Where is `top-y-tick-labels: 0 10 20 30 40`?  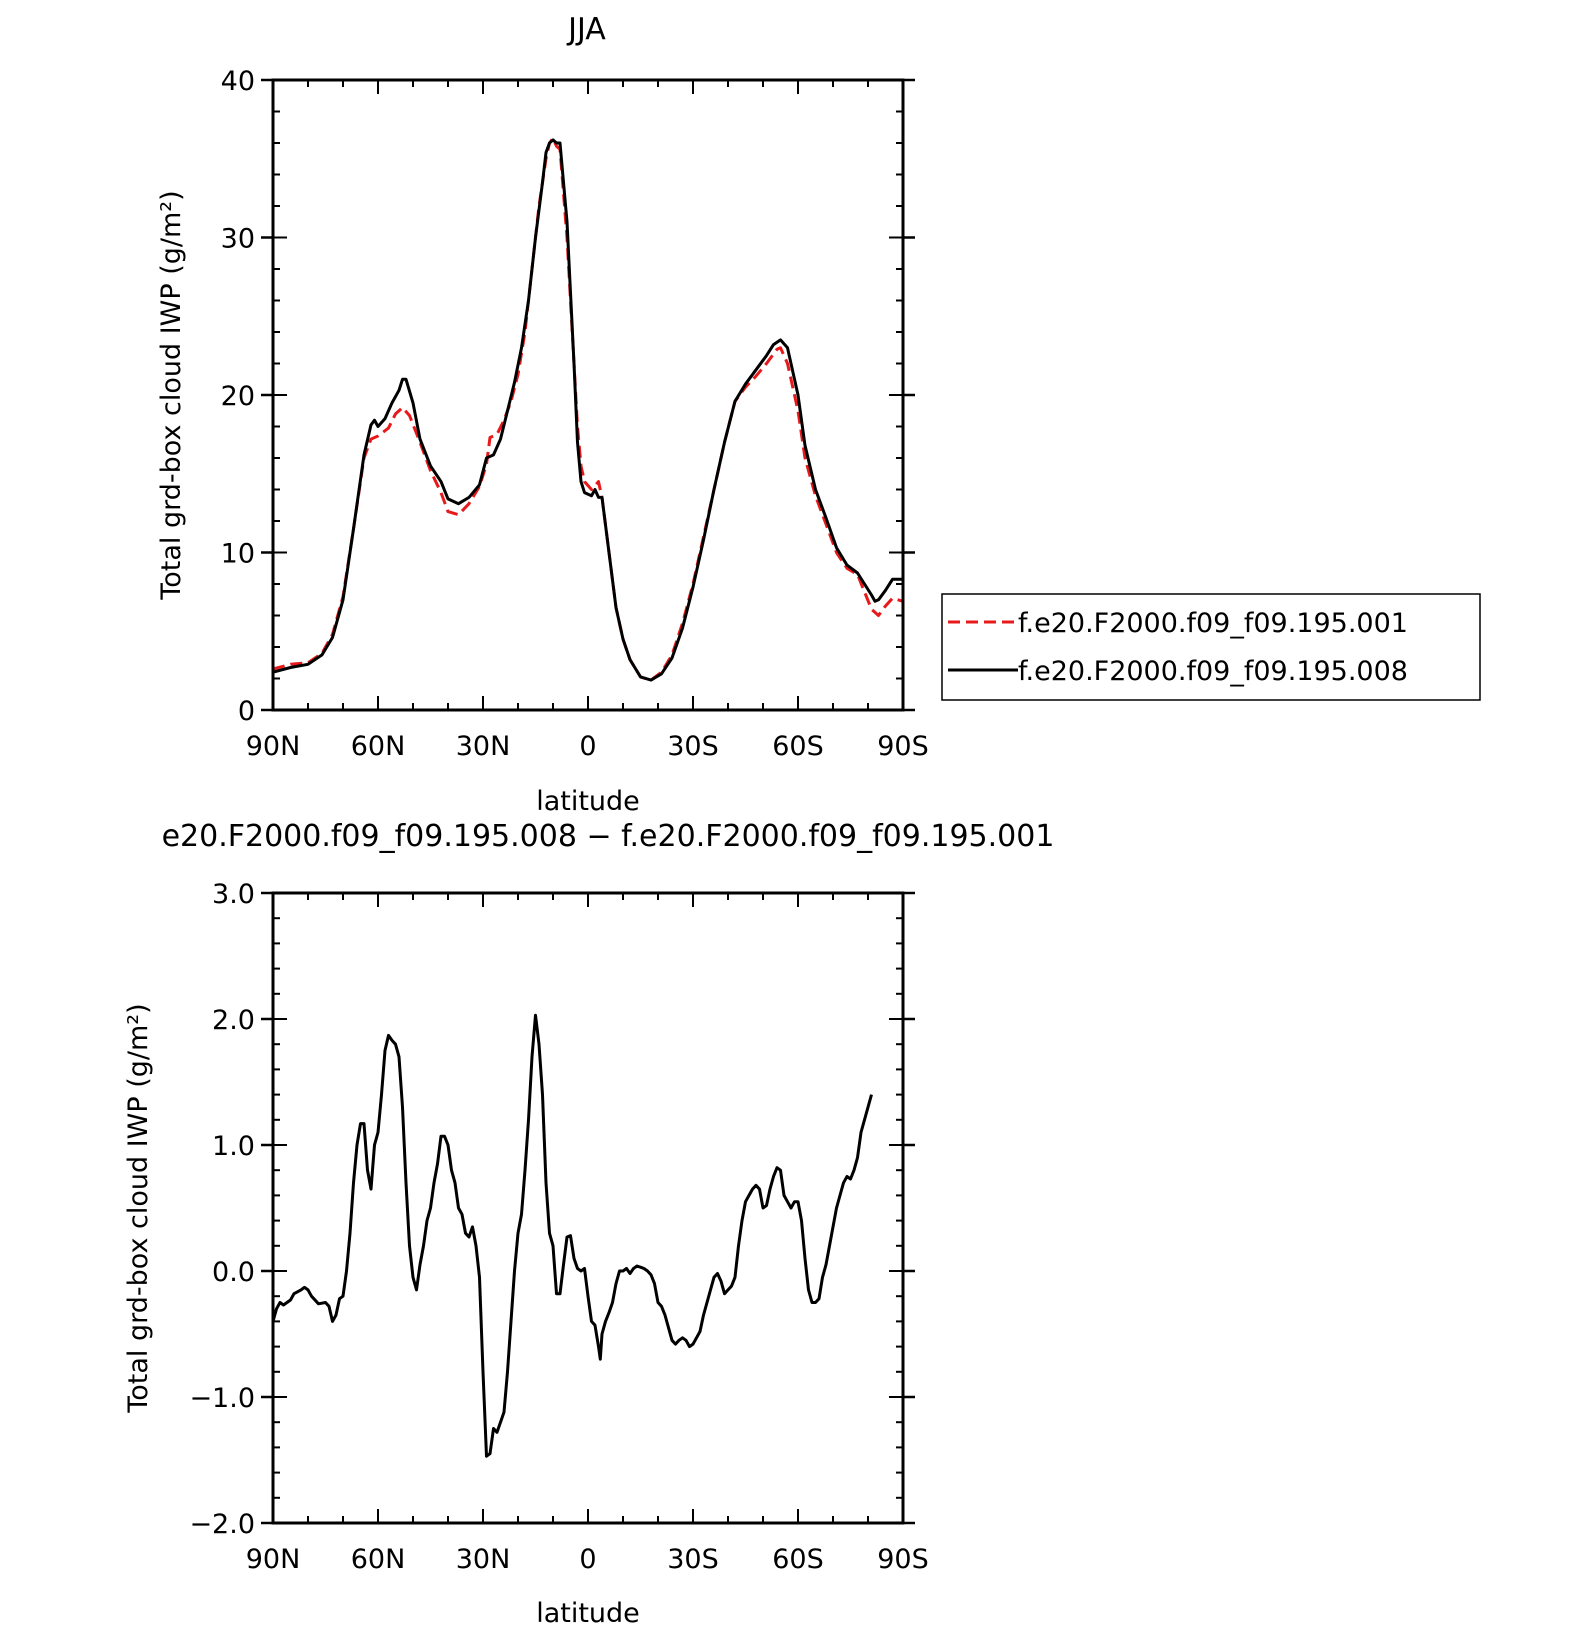 top-y-tick-labels: 0 10 20 30 40 is located at coordinates (238, 396).